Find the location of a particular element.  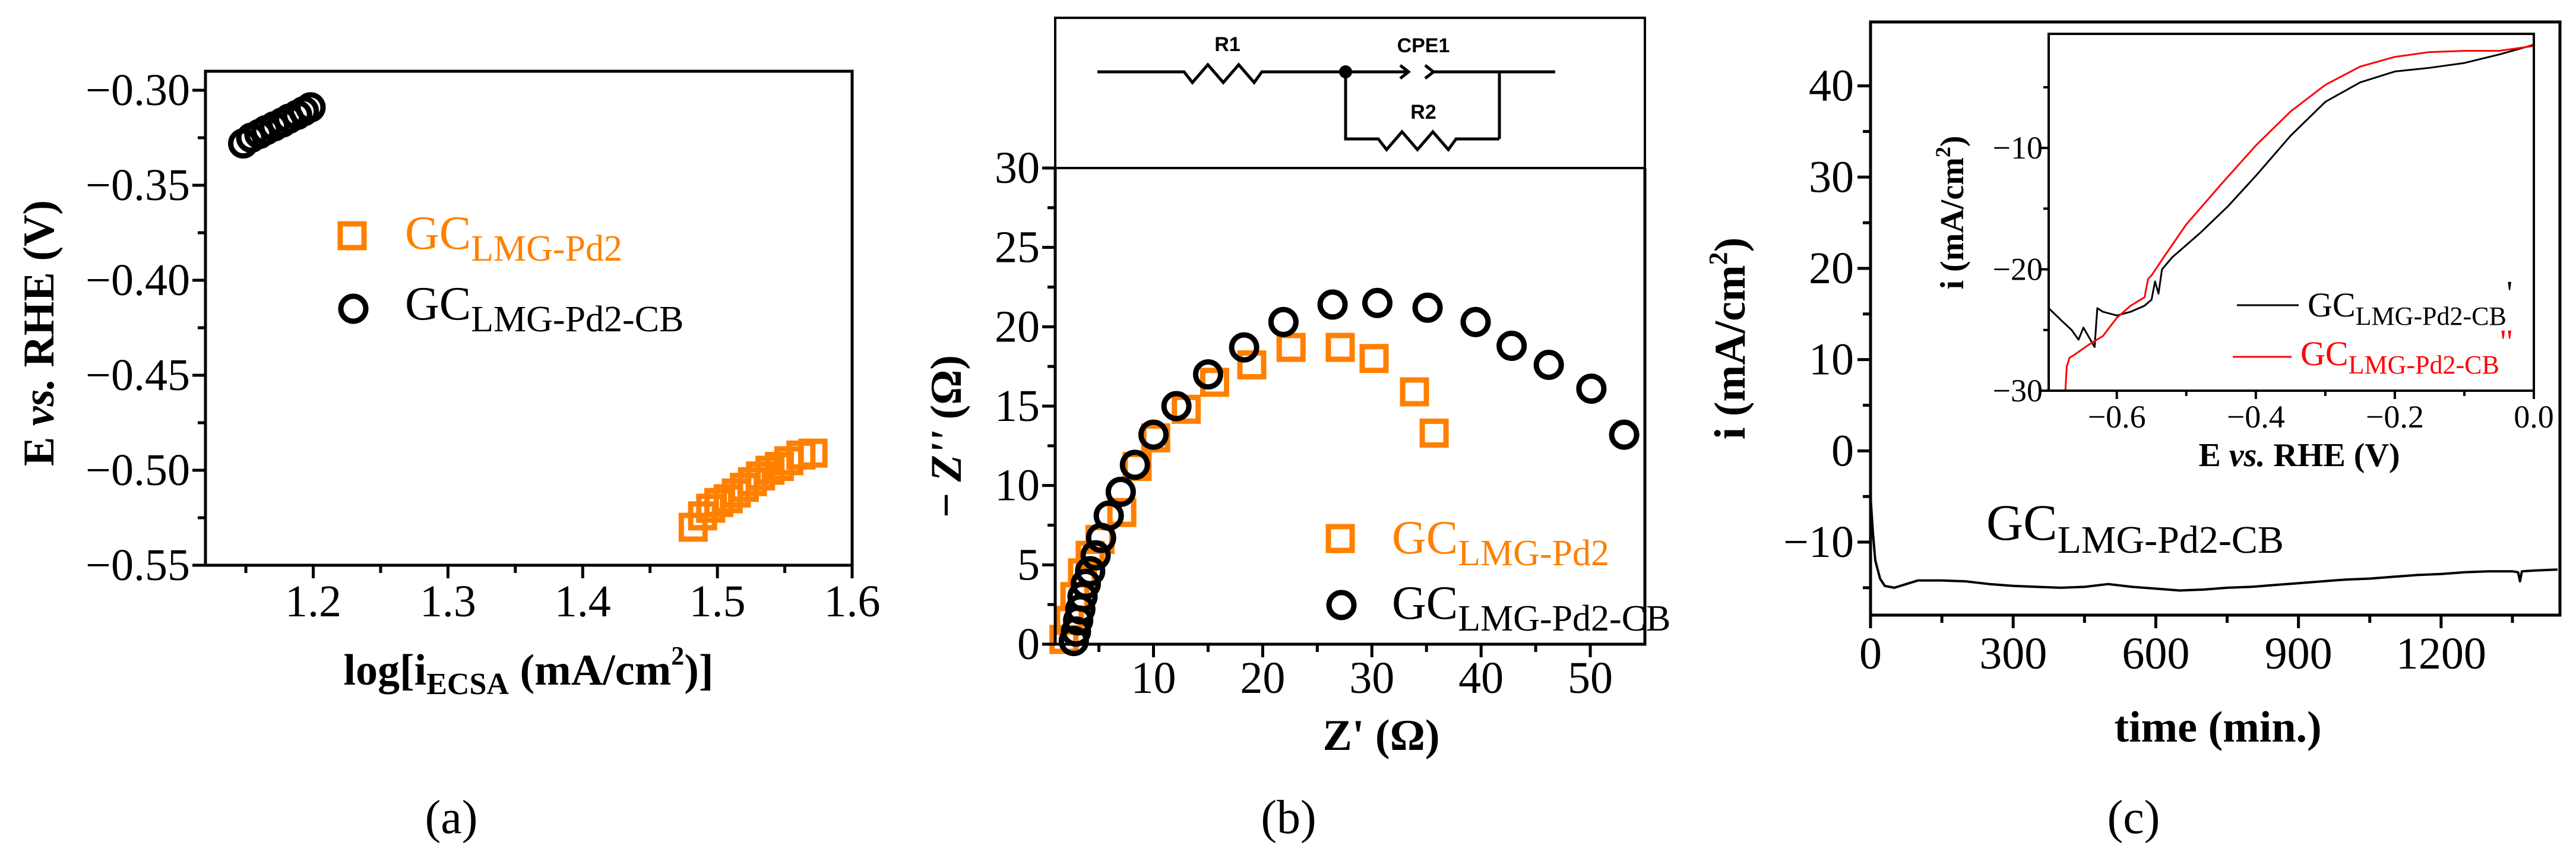

y-axis-label: i (mA/cm2) is located at coordinates (1729, 339).